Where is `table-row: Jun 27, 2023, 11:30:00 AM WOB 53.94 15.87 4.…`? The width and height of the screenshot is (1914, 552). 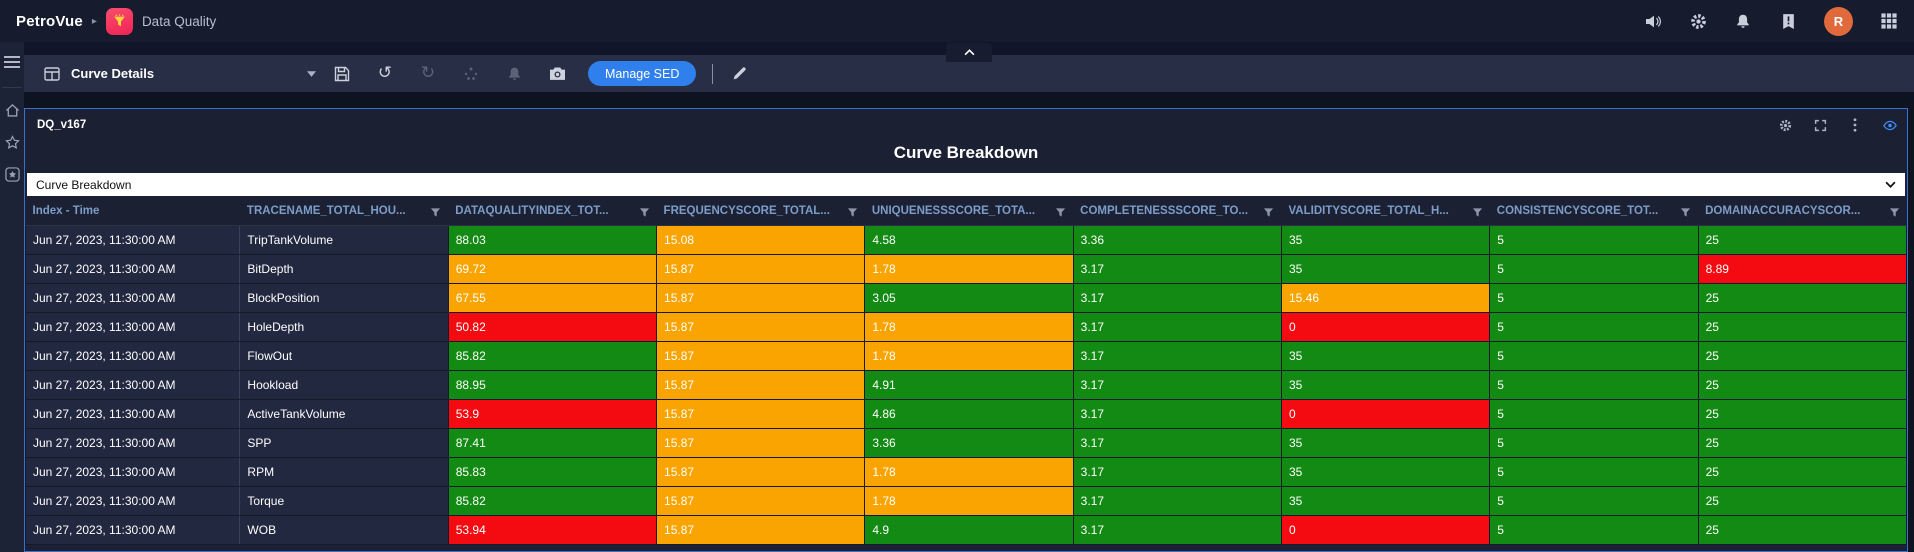
table-row: Jun 27, 2023, 11:30:00 AM WOB 53.94 15.87 4.… is located at coordinates (966, 529).